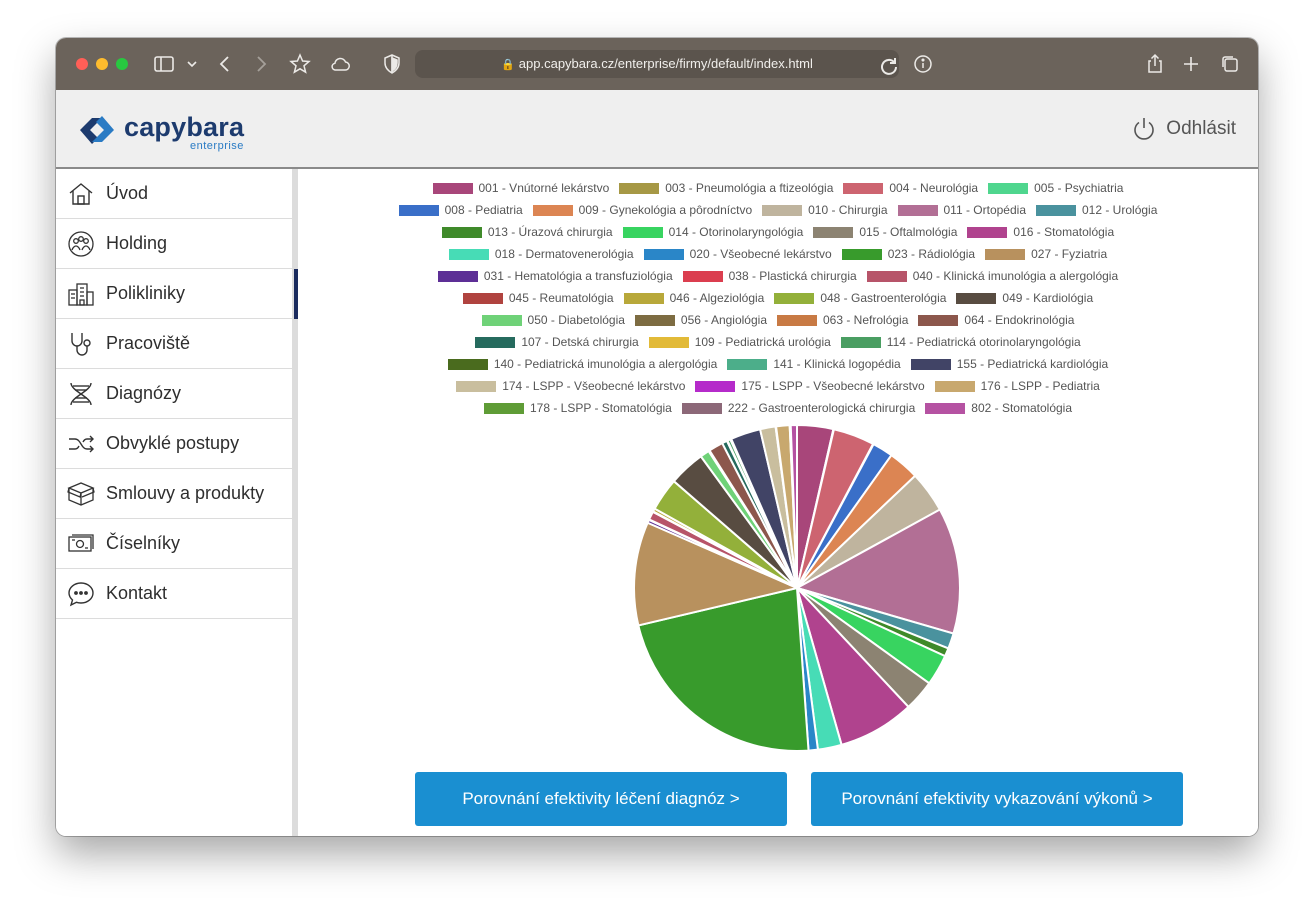  Describe the element at coordinates (392, 64) in the screenshot. I see `privacy-shield-icon` at that location.